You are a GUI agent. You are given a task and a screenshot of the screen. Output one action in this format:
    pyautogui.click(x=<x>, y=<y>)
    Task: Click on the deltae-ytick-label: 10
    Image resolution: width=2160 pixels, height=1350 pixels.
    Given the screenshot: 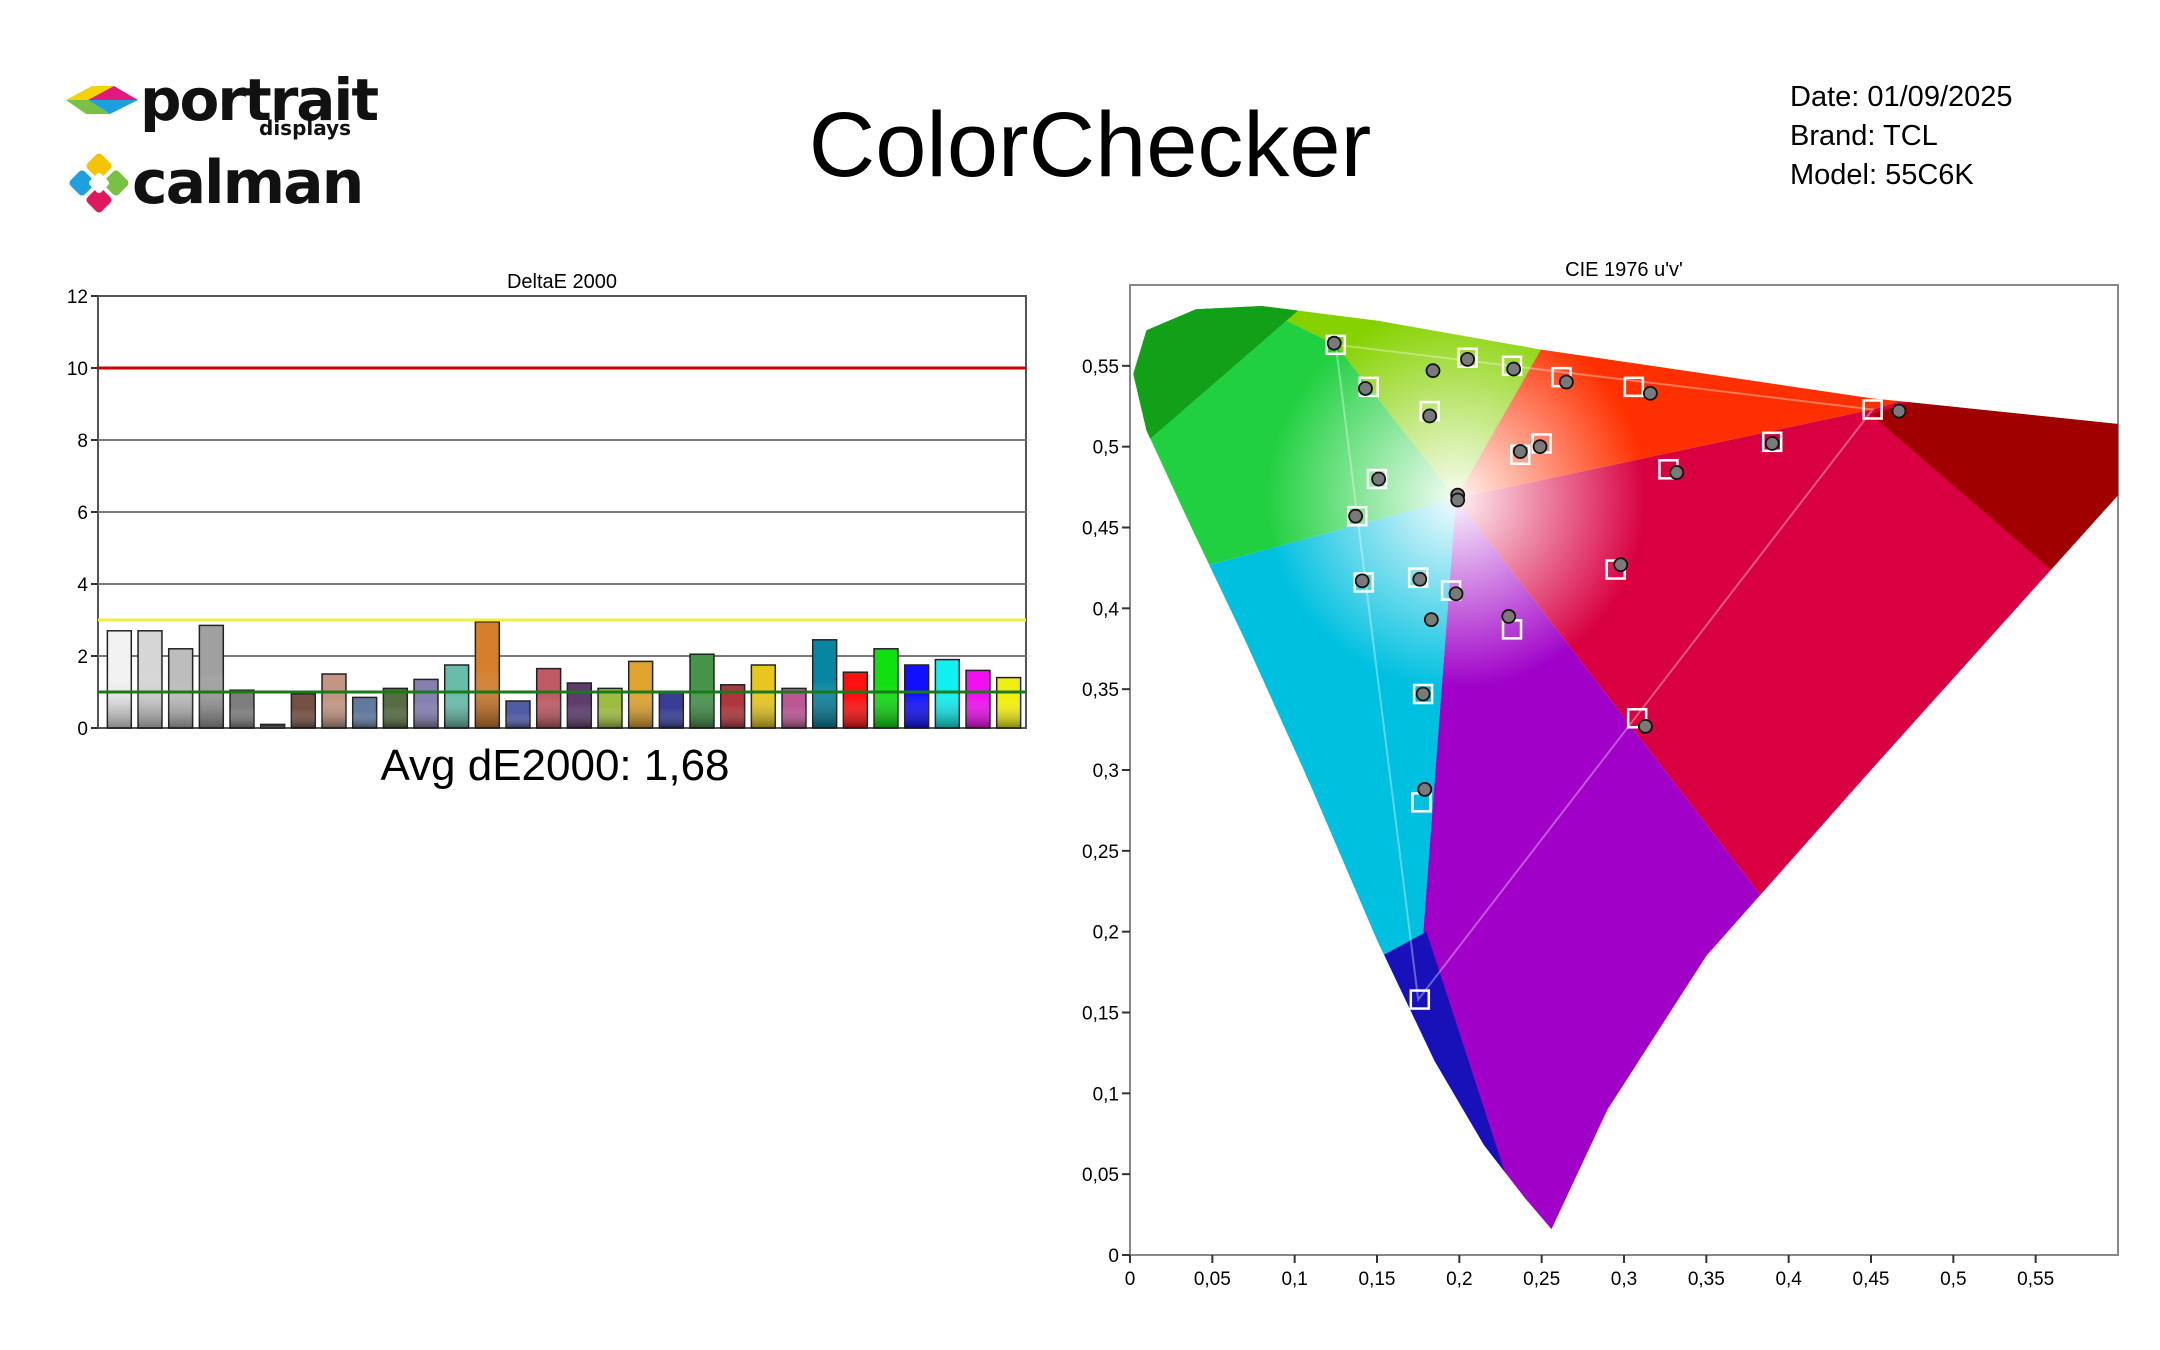 What is the action you would take?
    pyautogui.click(x=77, y=369)
    